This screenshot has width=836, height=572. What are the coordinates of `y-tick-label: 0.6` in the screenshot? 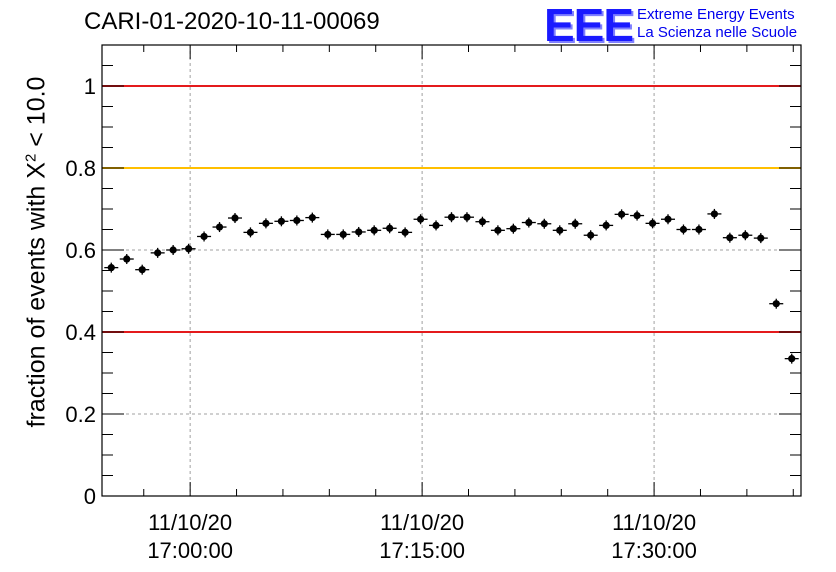 It's located at (80, 250).